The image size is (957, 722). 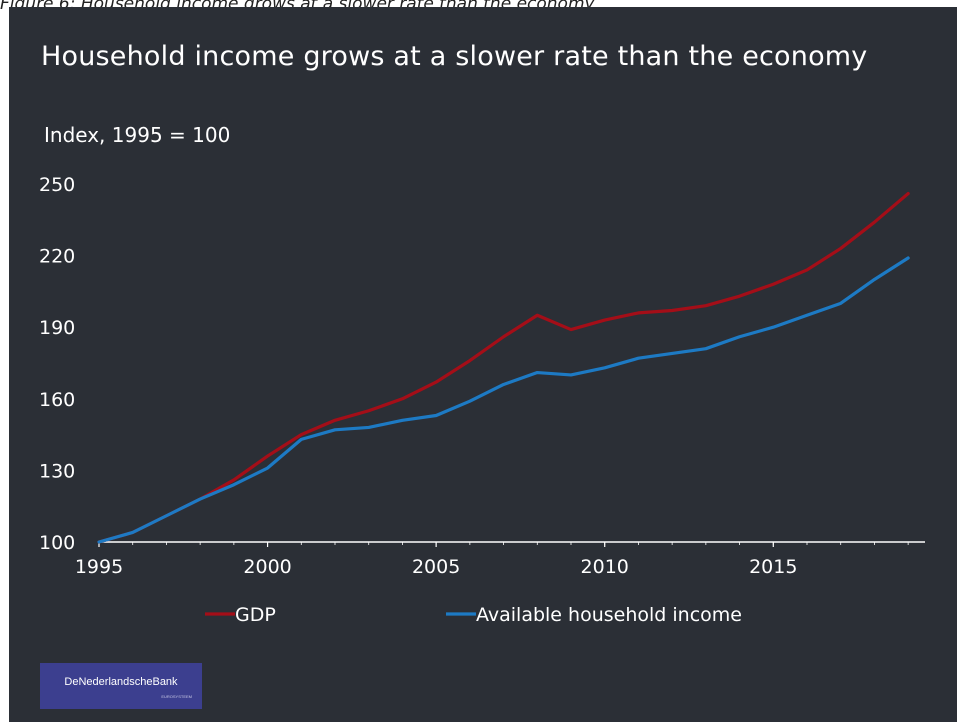 I want to click on y-tick-label: 250, so click(x=57, y=185).